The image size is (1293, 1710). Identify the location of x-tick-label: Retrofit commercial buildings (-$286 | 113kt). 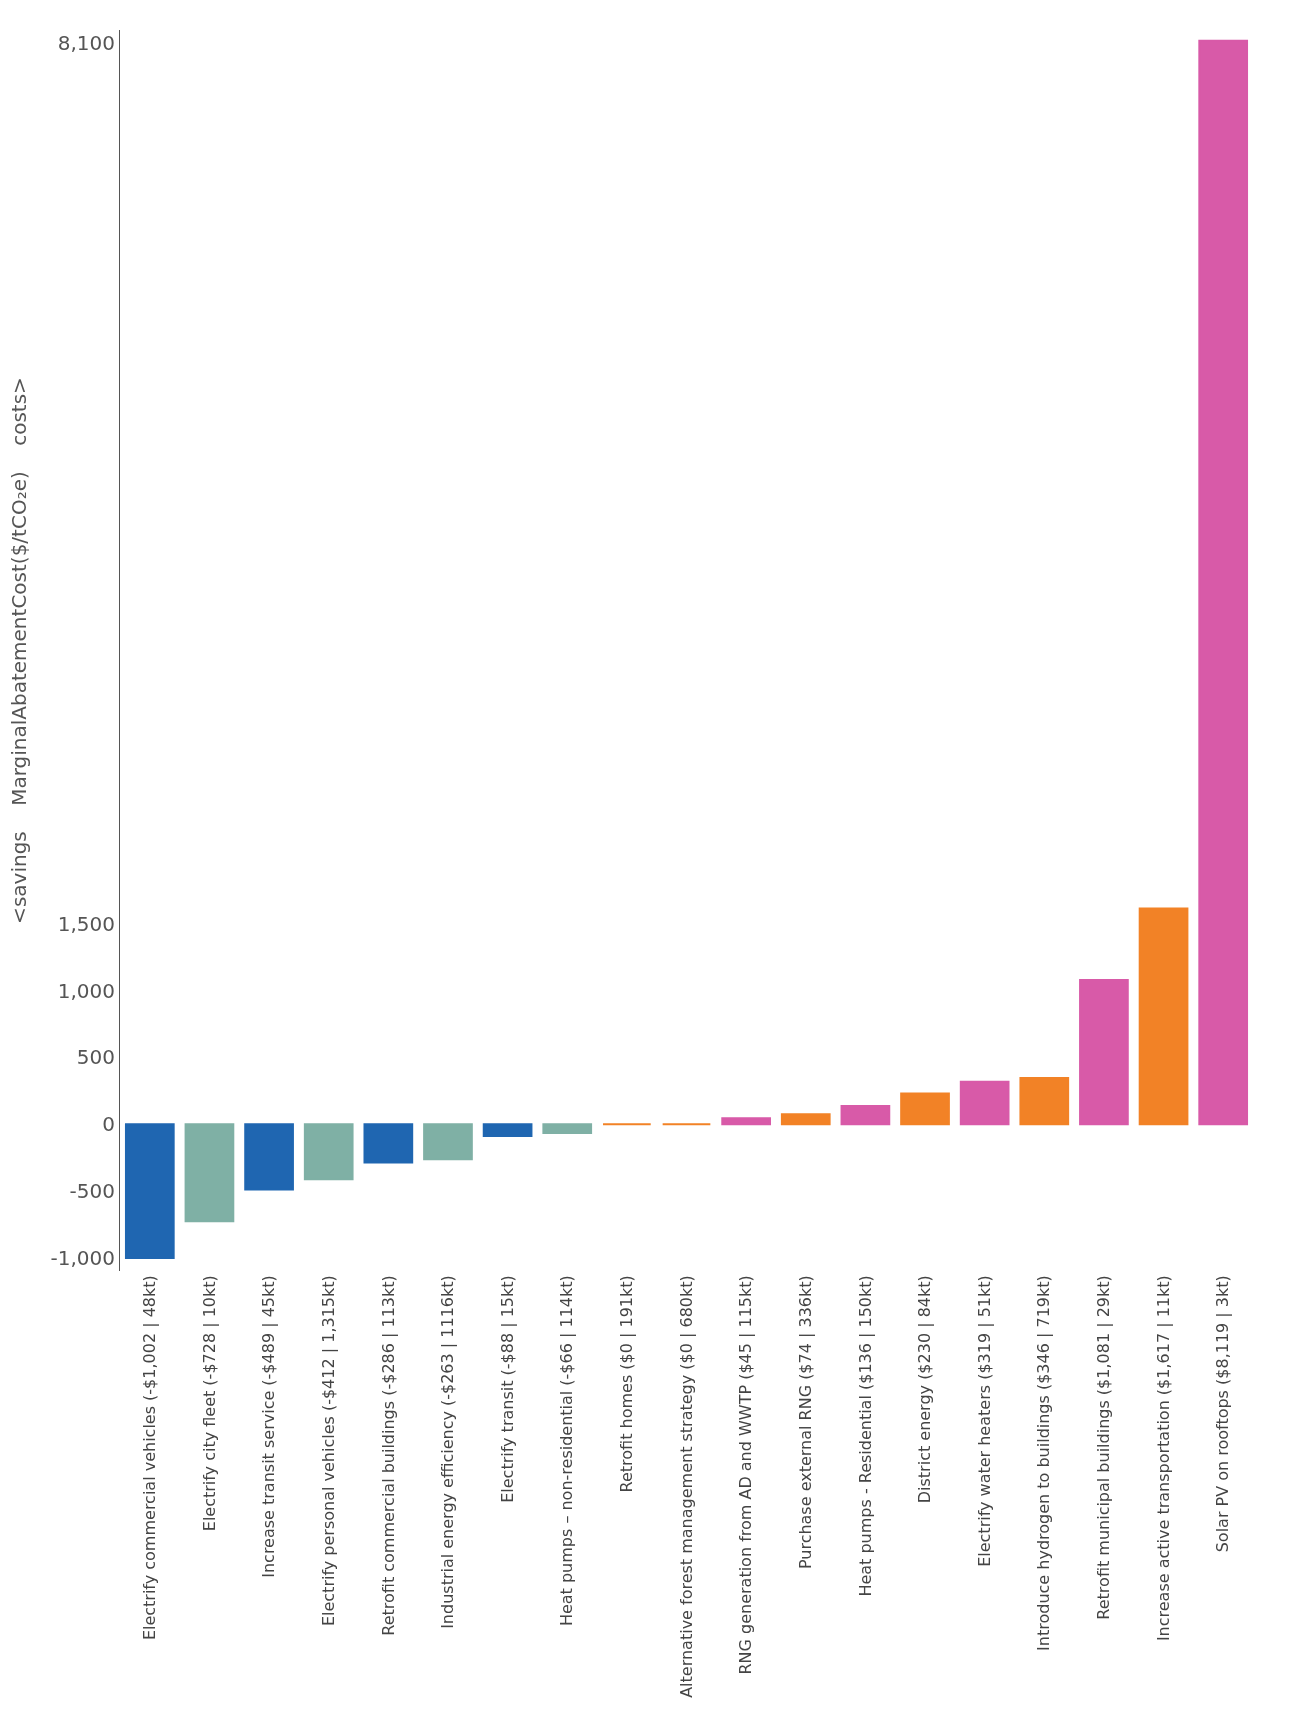
(388, 1455).